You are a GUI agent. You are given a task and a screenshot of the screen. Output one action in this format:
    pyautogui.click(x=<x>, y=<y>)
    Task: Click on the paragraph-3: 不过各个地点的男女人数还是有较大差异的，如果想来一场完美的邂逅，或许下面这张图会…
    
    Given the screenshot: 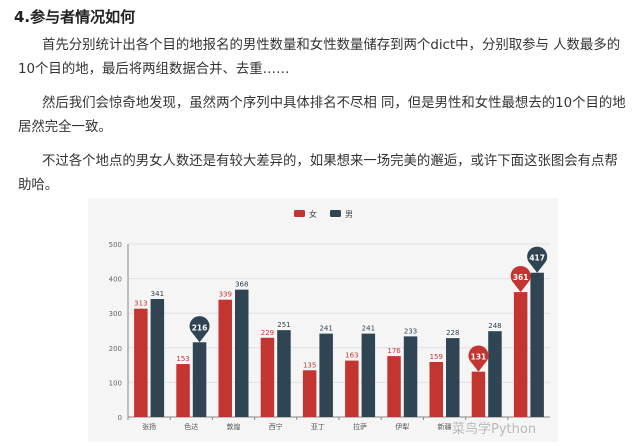 What is the action you would take?
    pyautogui.click(x=318, y=173)
    